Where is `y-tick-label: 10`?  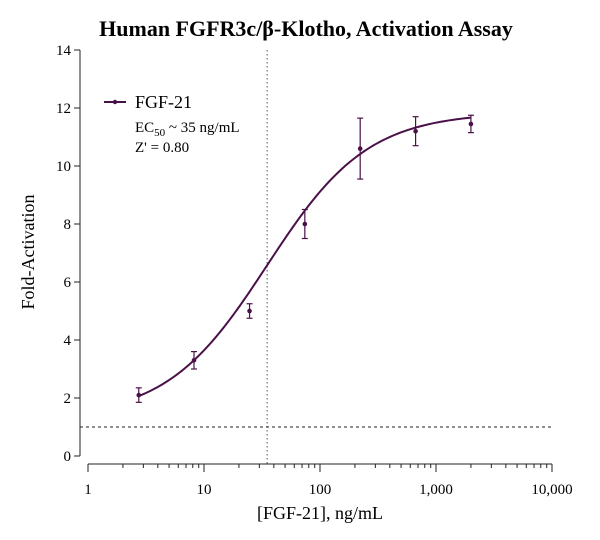 y-tick-label: 10 is located at coordinates (63, 167).